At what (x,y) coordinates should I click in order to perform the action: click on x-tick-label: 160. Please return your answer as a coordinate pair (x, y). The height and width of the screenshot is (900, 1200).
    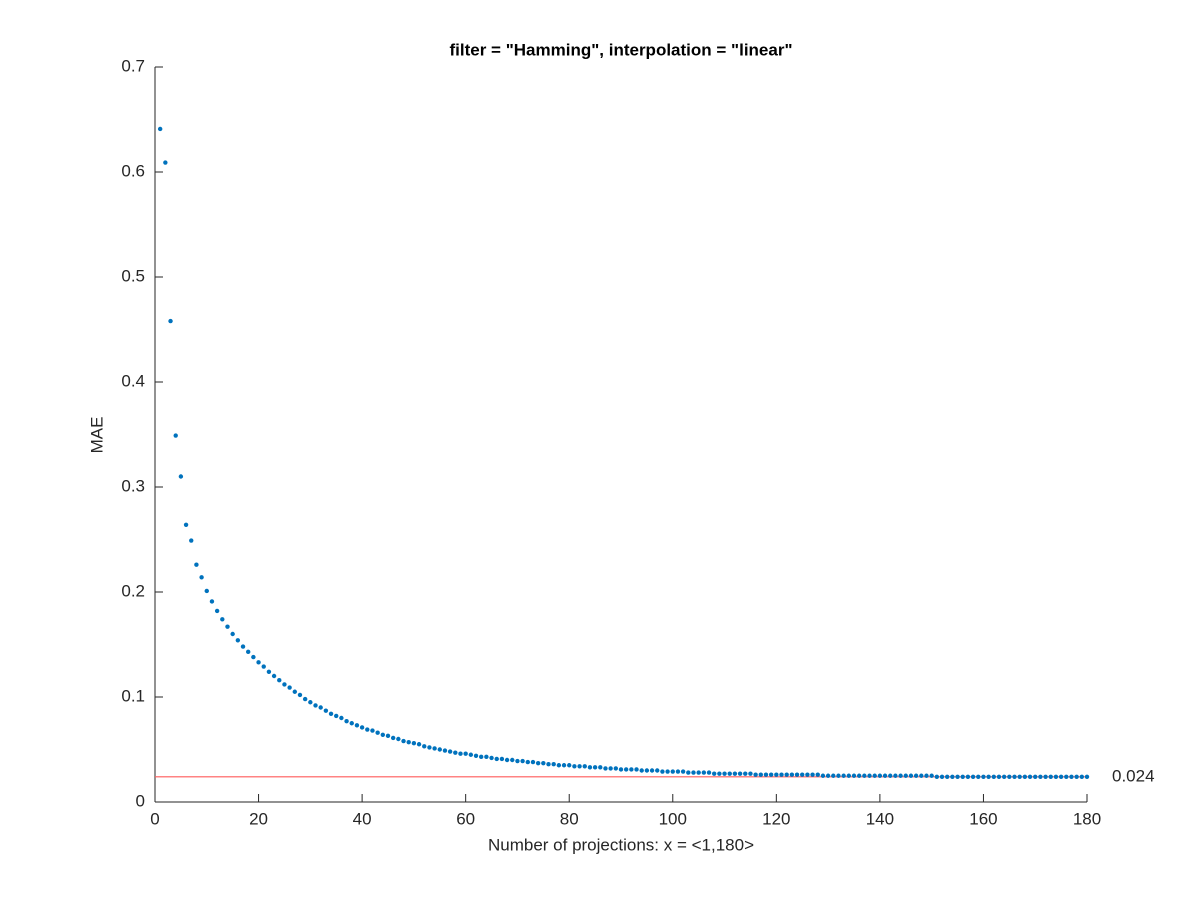
    Looking at the image, I should click on (983, 818).